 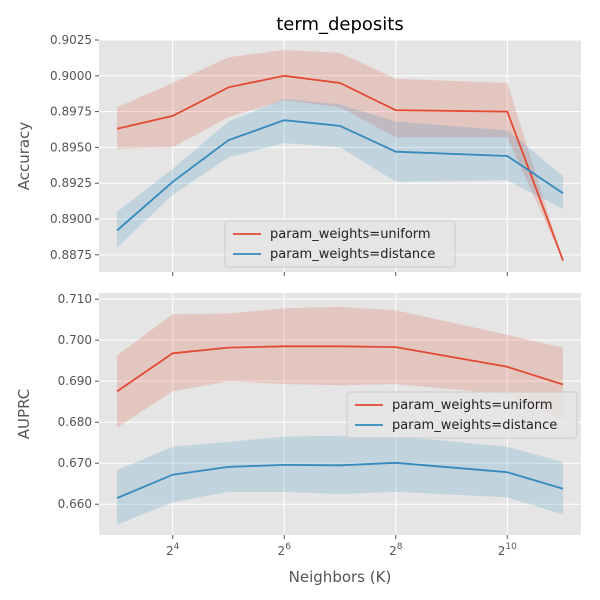 I want to click on y-axis-label: Accuracy, so click(x=24, y=156).